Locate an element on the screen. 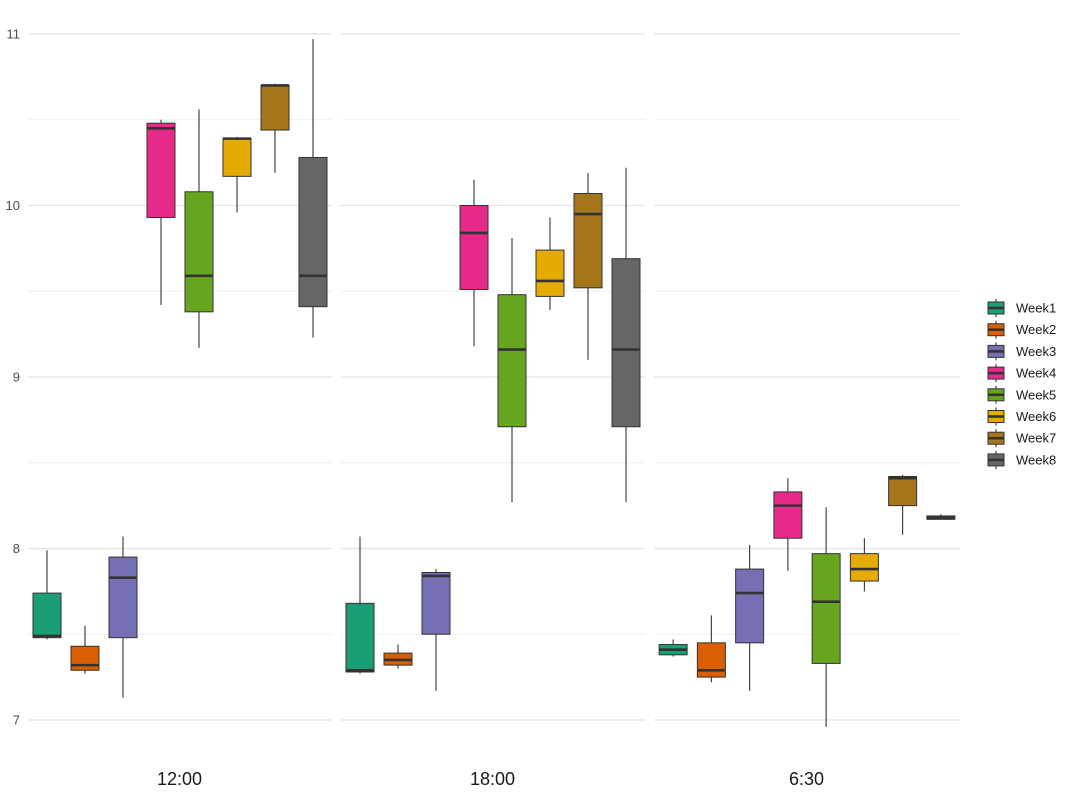 The height and width of the screenshot is (804, 1072). legend-item: Week3 is located at coordinates (1021, 351).